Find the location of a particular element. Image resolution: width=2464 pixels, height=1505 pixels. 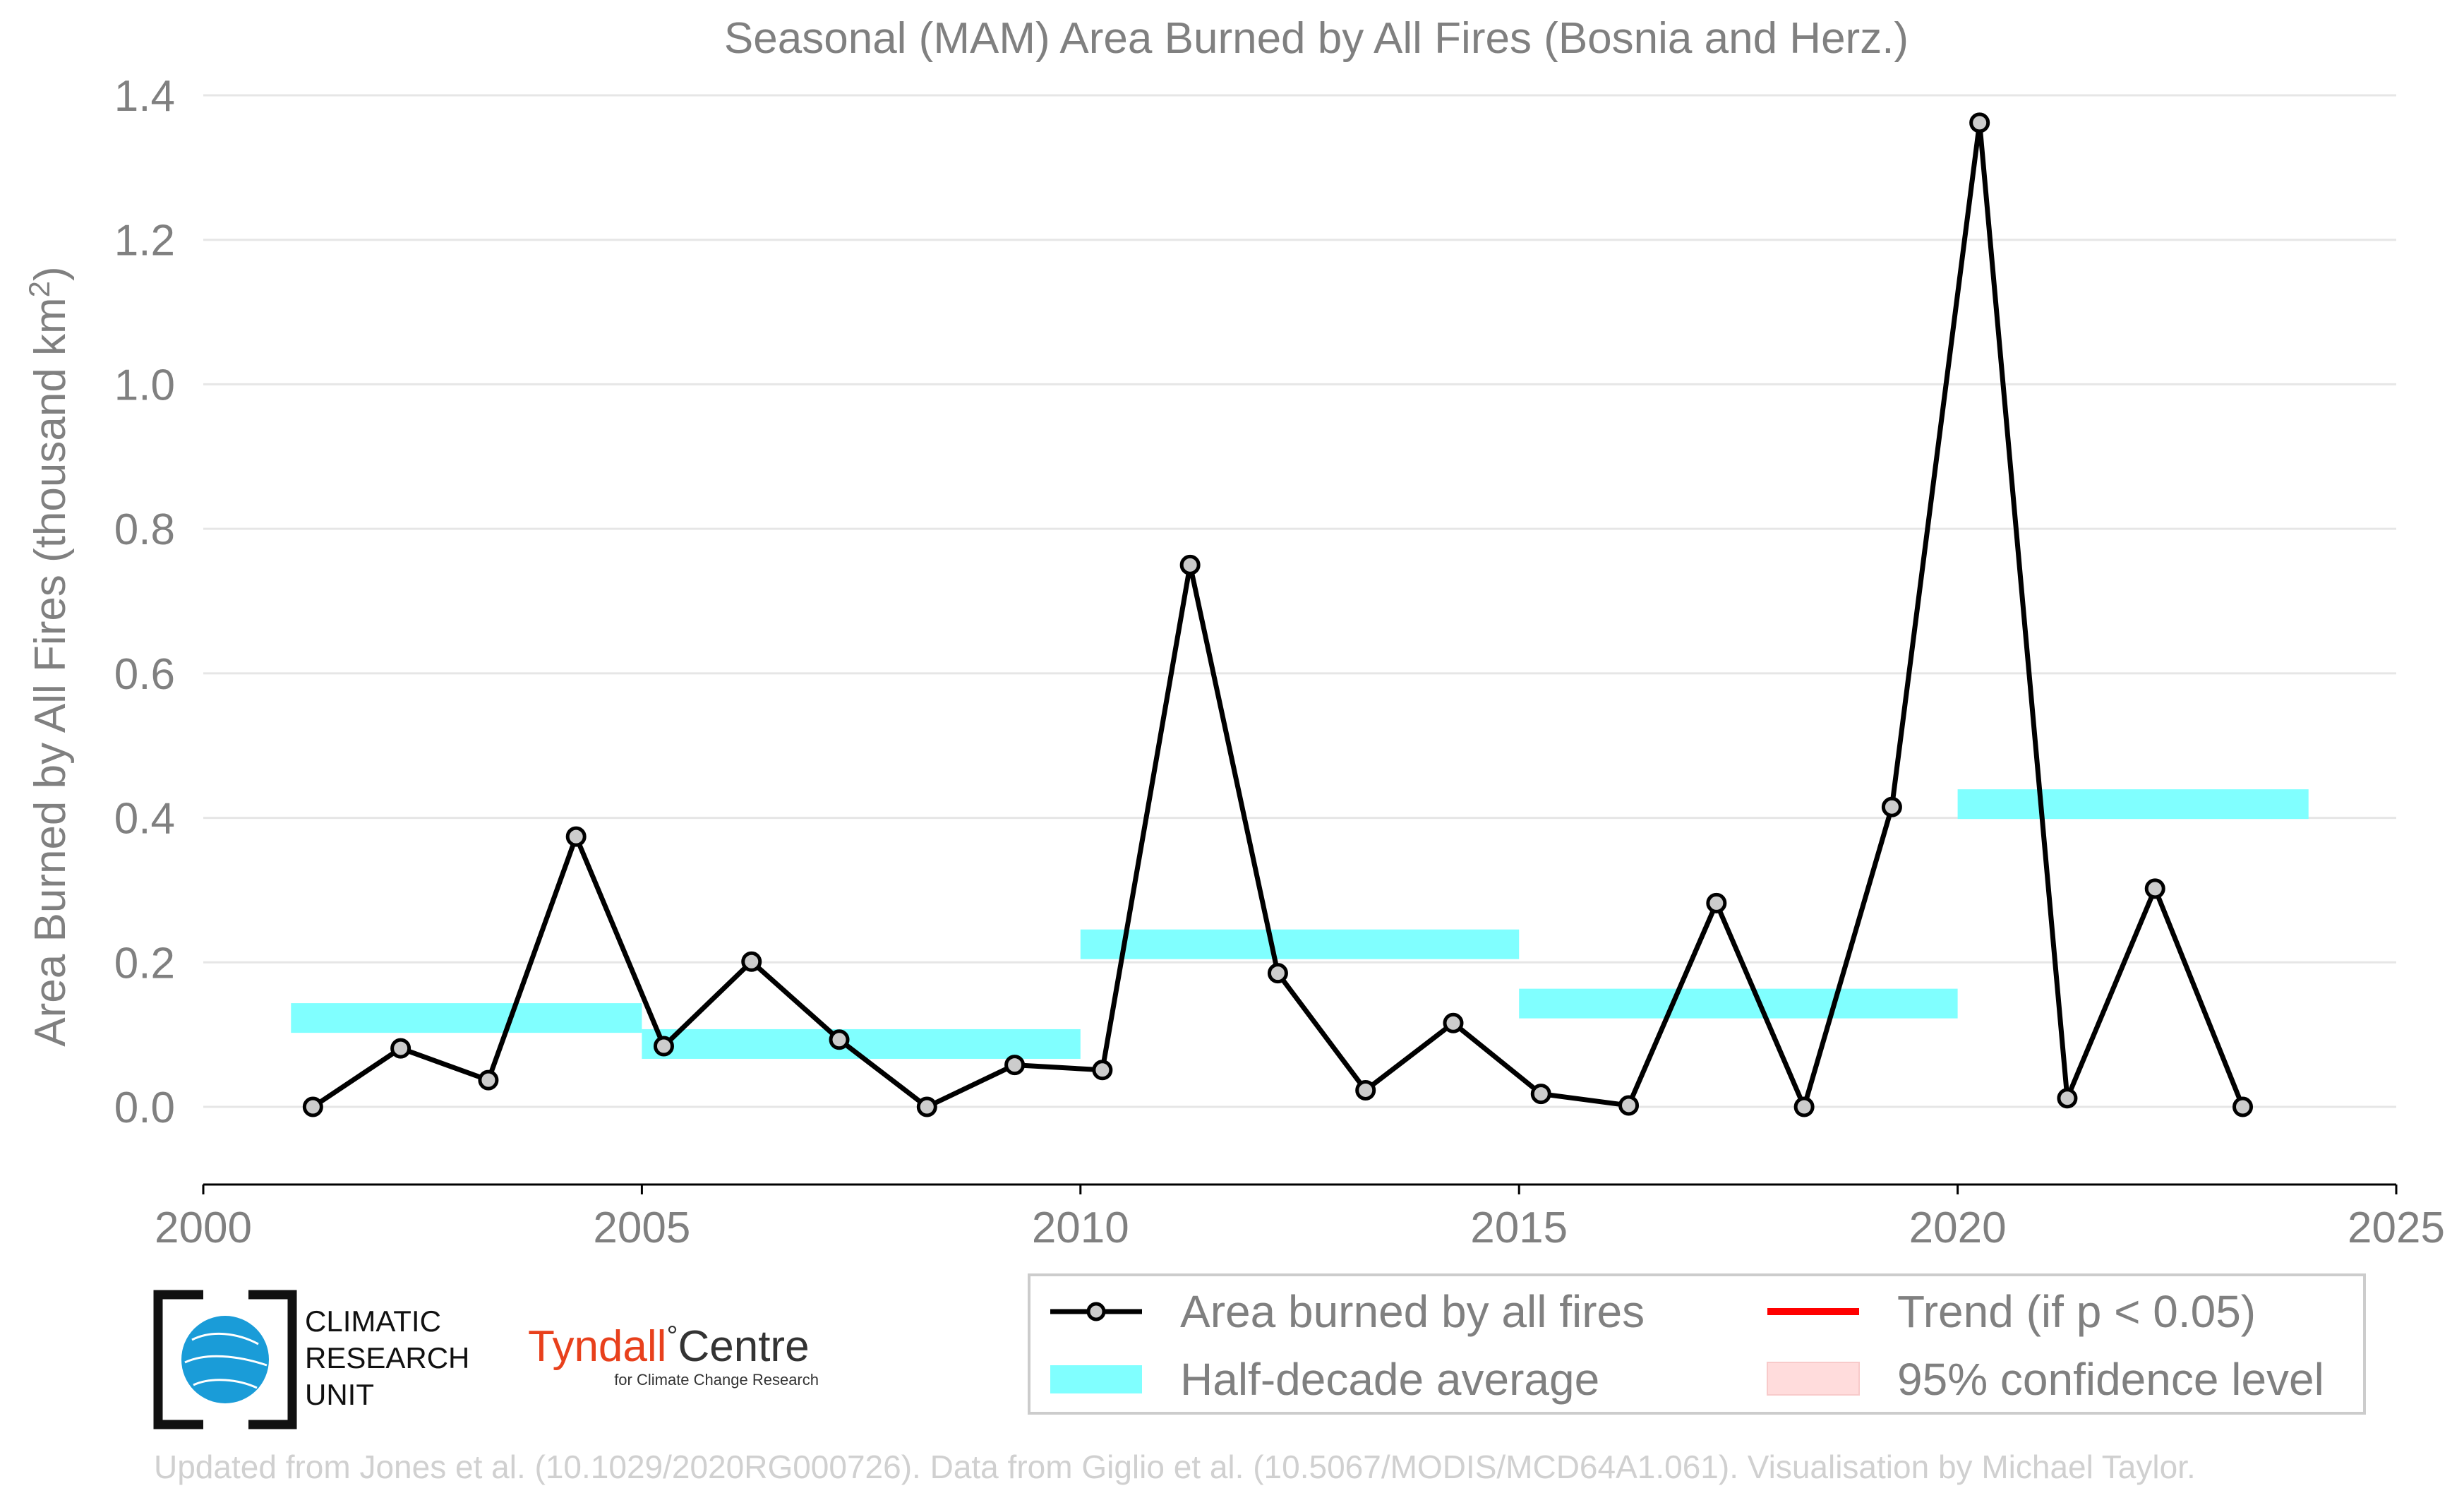

x-tick-label: 2010 is located at coordinates (1080, 1228).